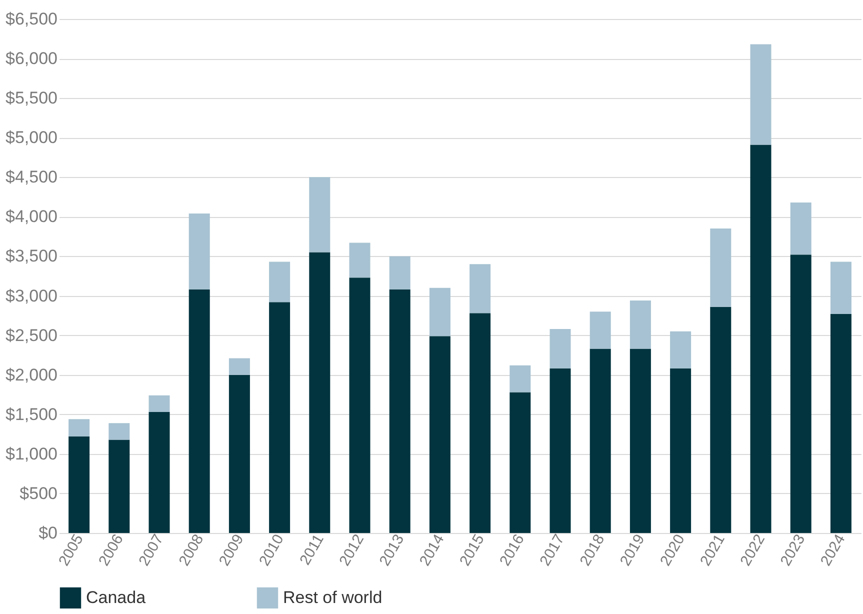 The image size is (863, 614). I want to click on y-tick-label: $4,500, so click(32, 177).